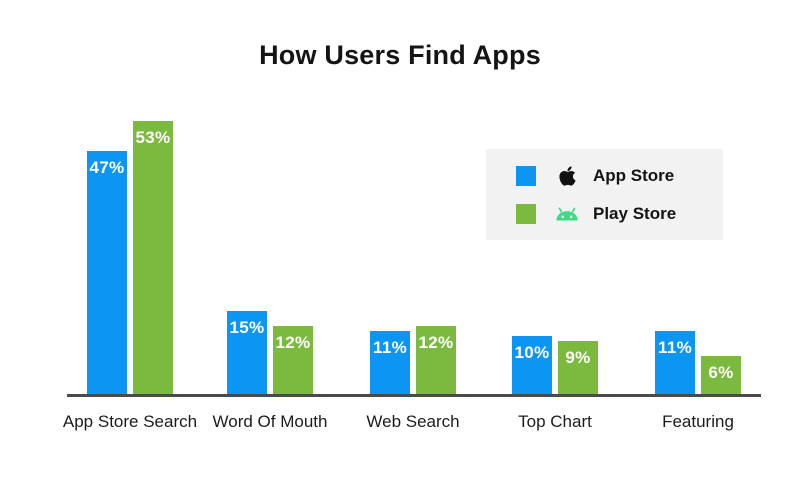 The image size is (800, 500). I want to click on x-axis-label-app-store-search: App Store Search, so click(130, 421).